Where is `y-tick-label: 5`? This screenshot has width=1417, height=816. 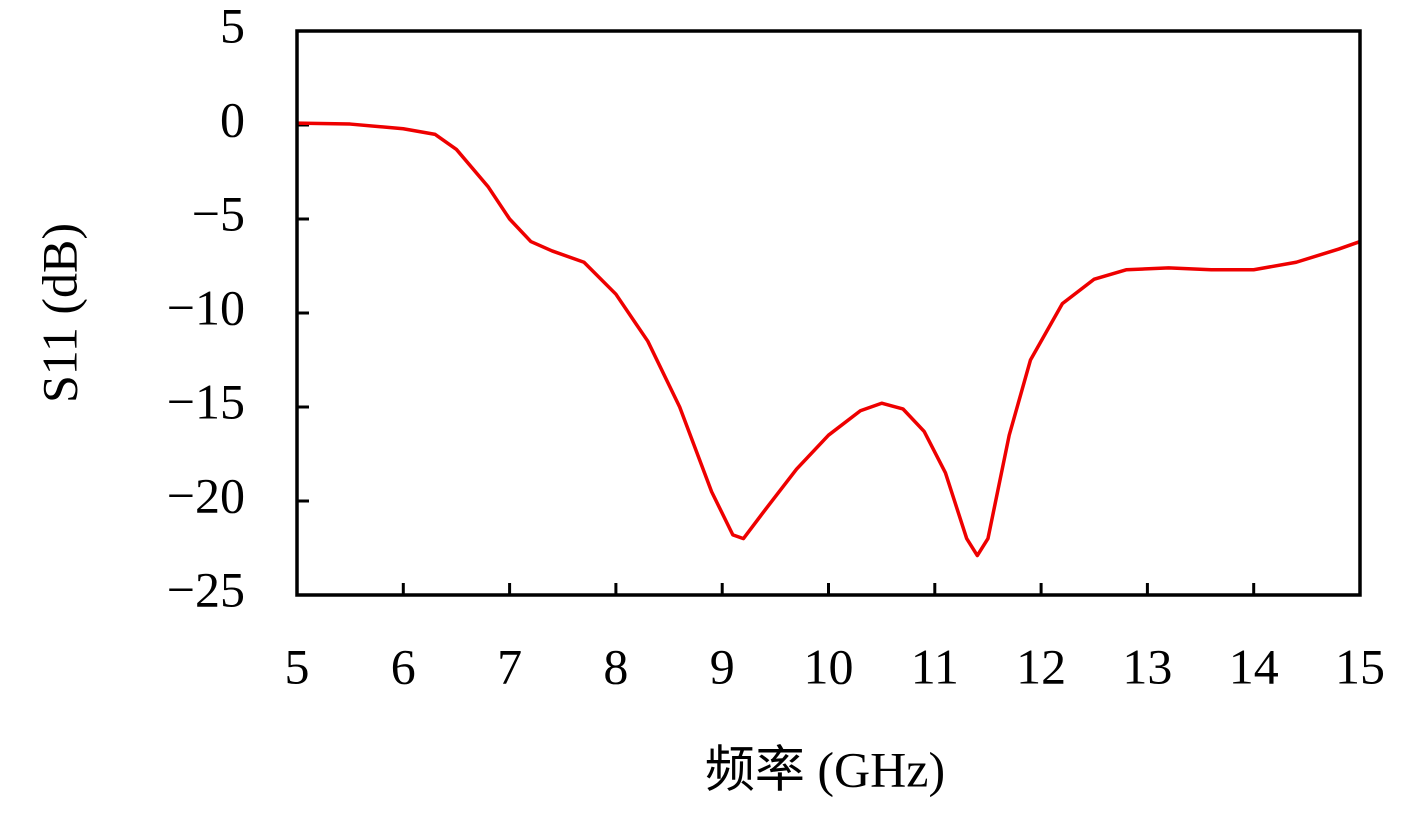
y-tick-label: 5 is located at coordinates (232, 26).